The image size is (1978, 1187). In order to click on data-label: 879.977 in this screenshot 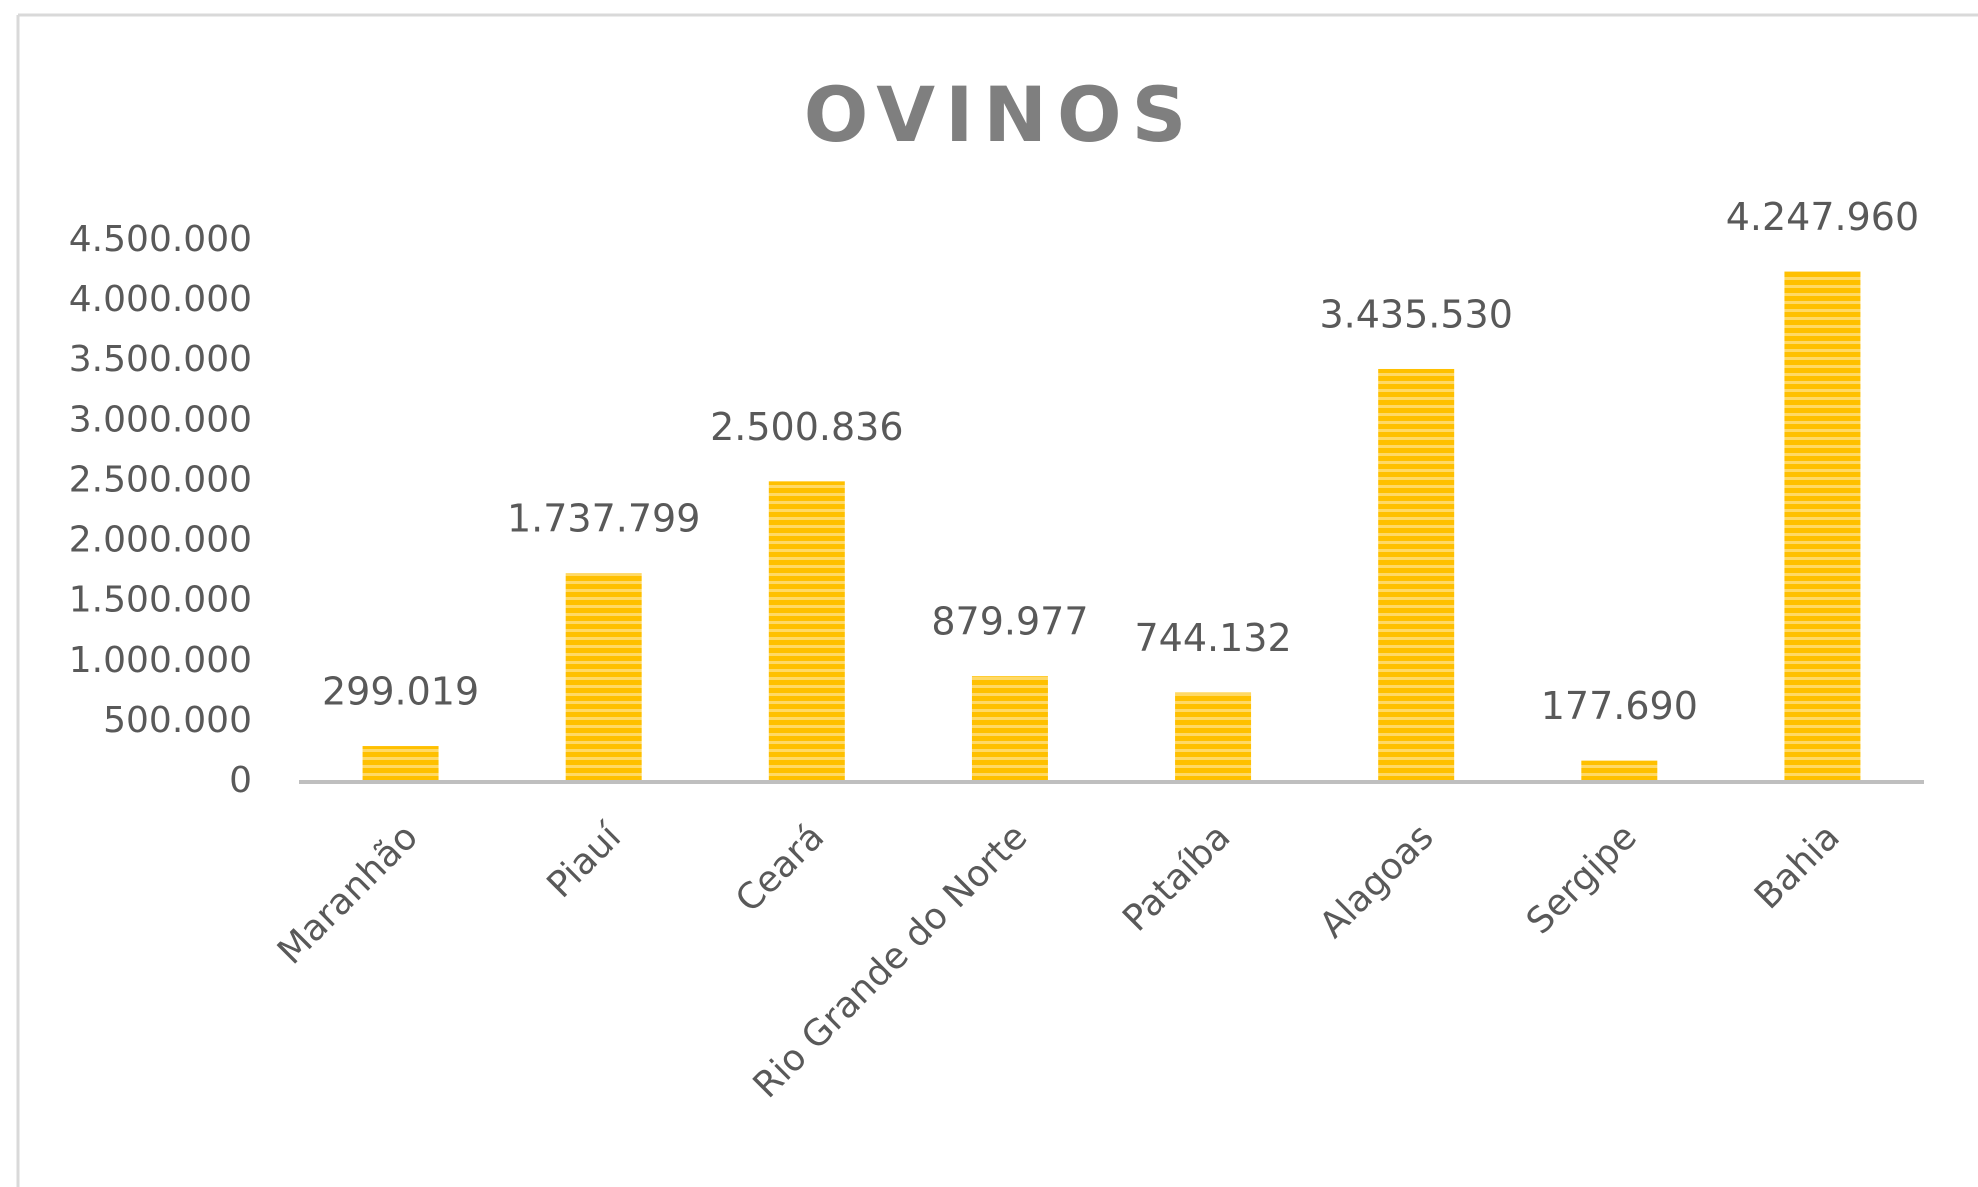, I will do `click(1009, 622)`.